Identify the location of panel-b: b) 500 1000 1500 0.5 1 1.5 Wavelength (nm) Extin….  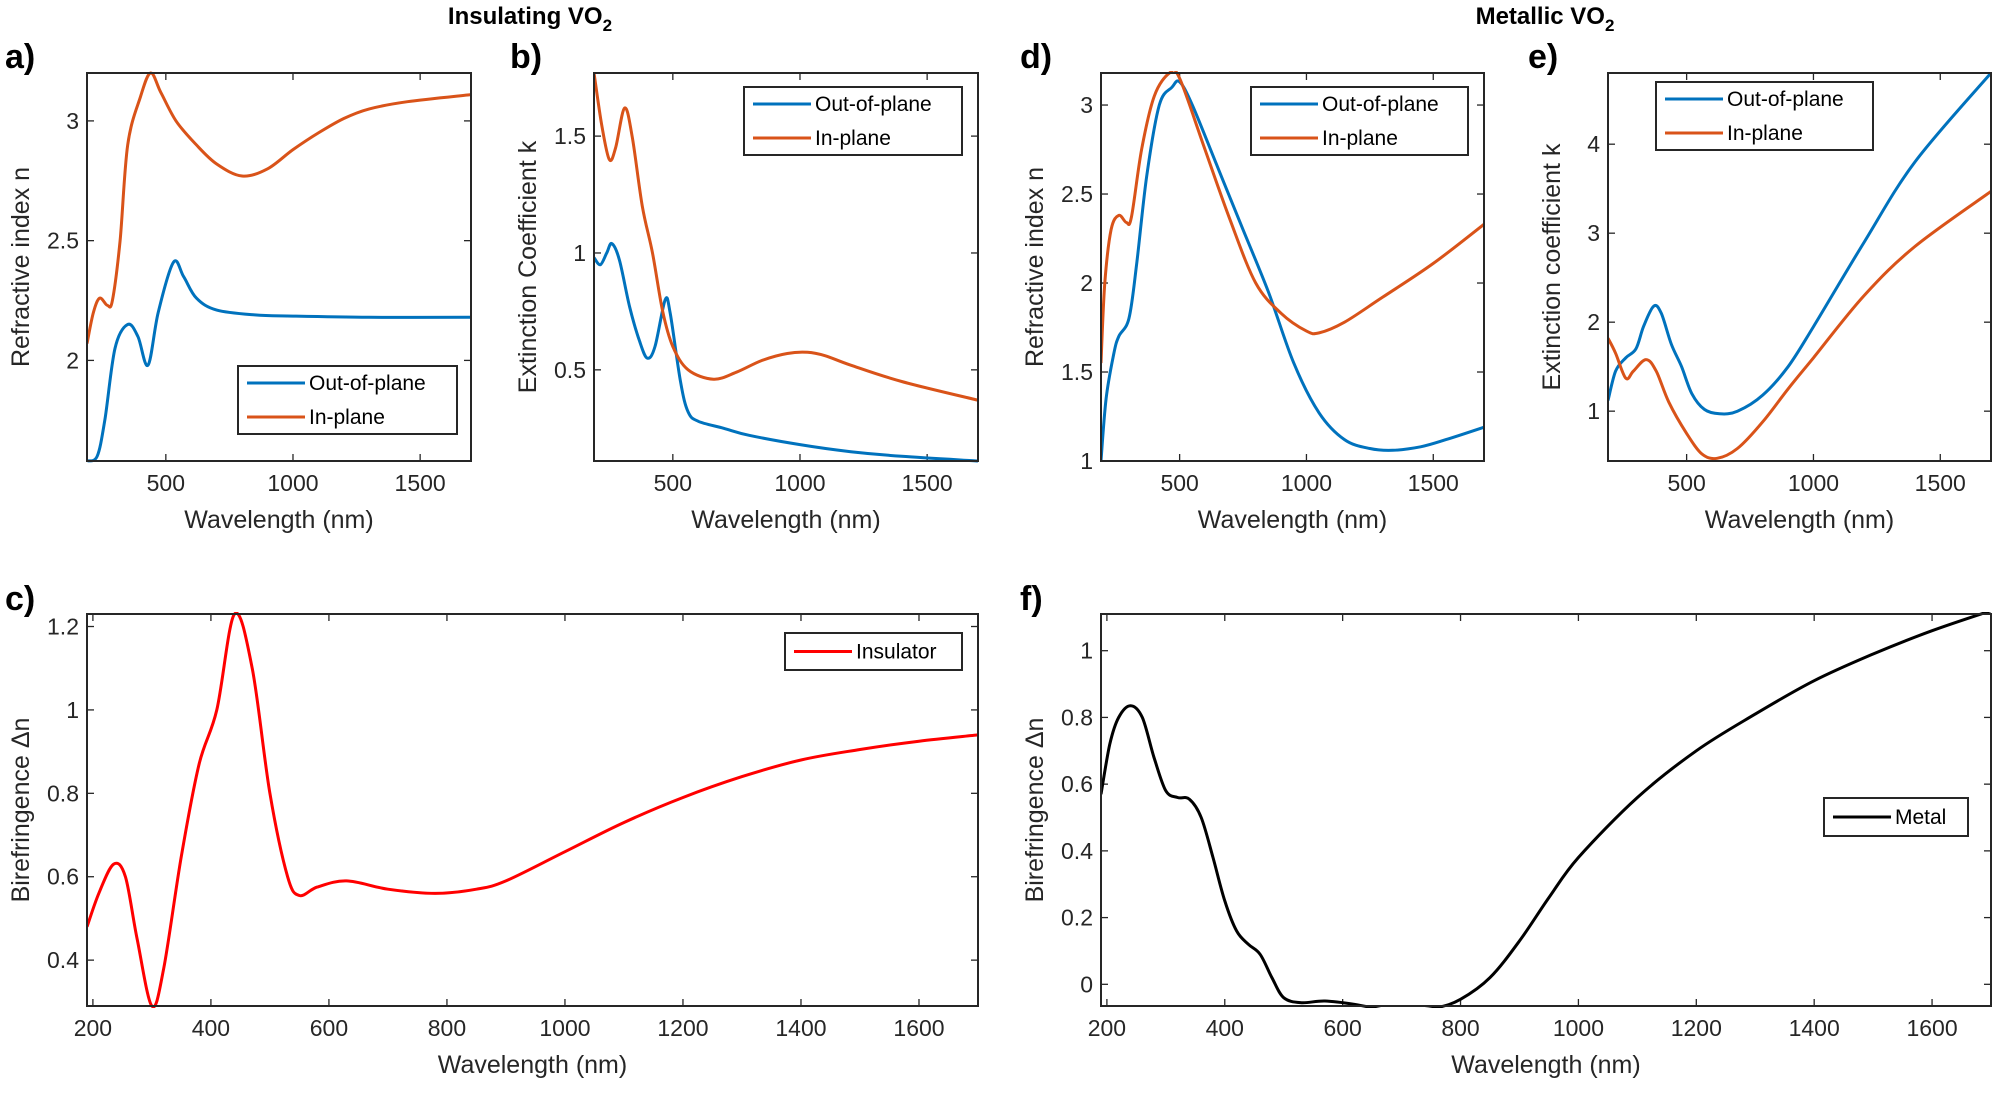
(744, 286).